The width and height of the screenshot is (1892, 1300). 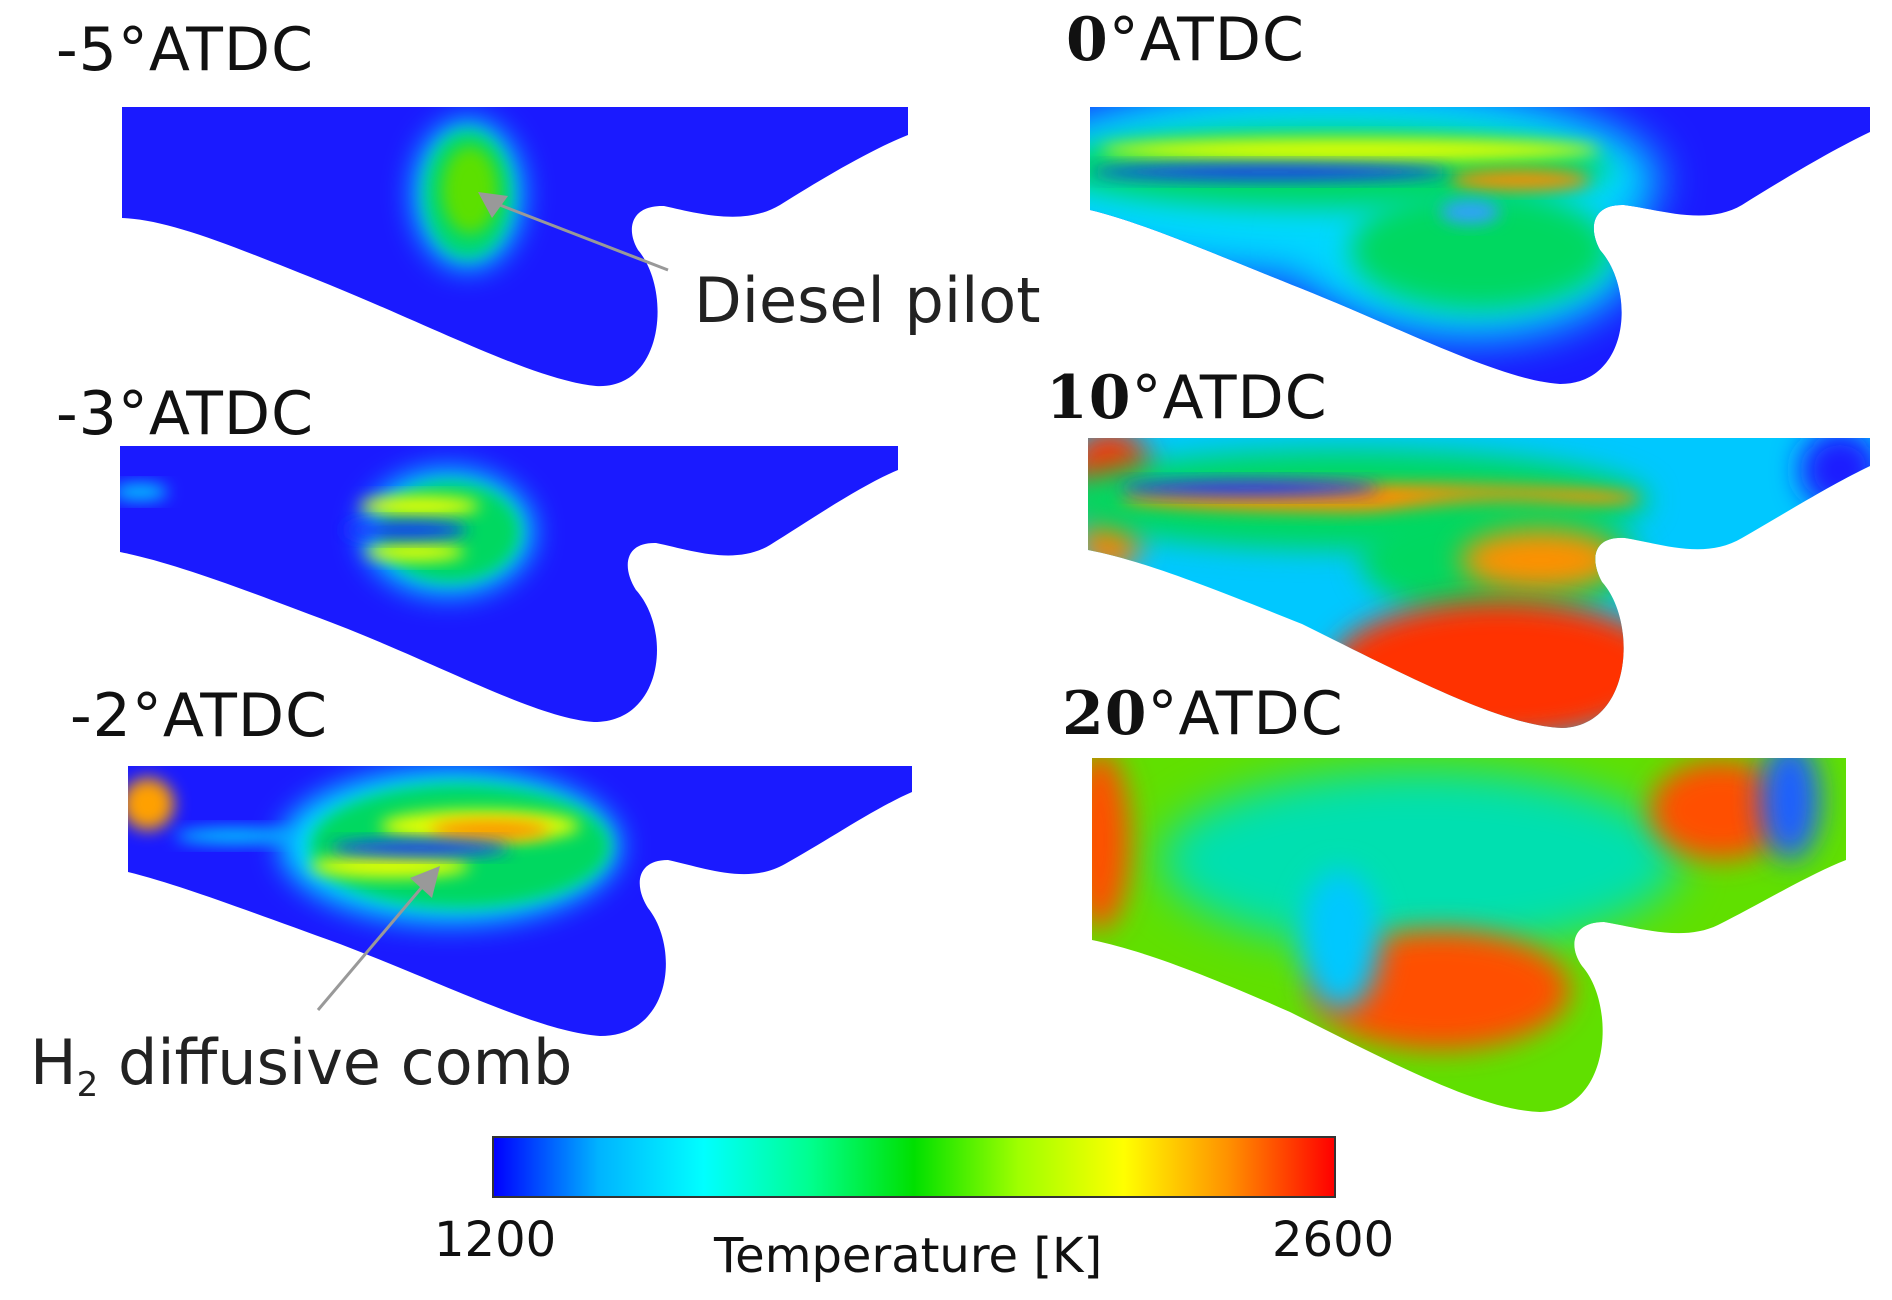 I want to click on colorbar-max-label: 2600, so click(x=1333, y=1240).